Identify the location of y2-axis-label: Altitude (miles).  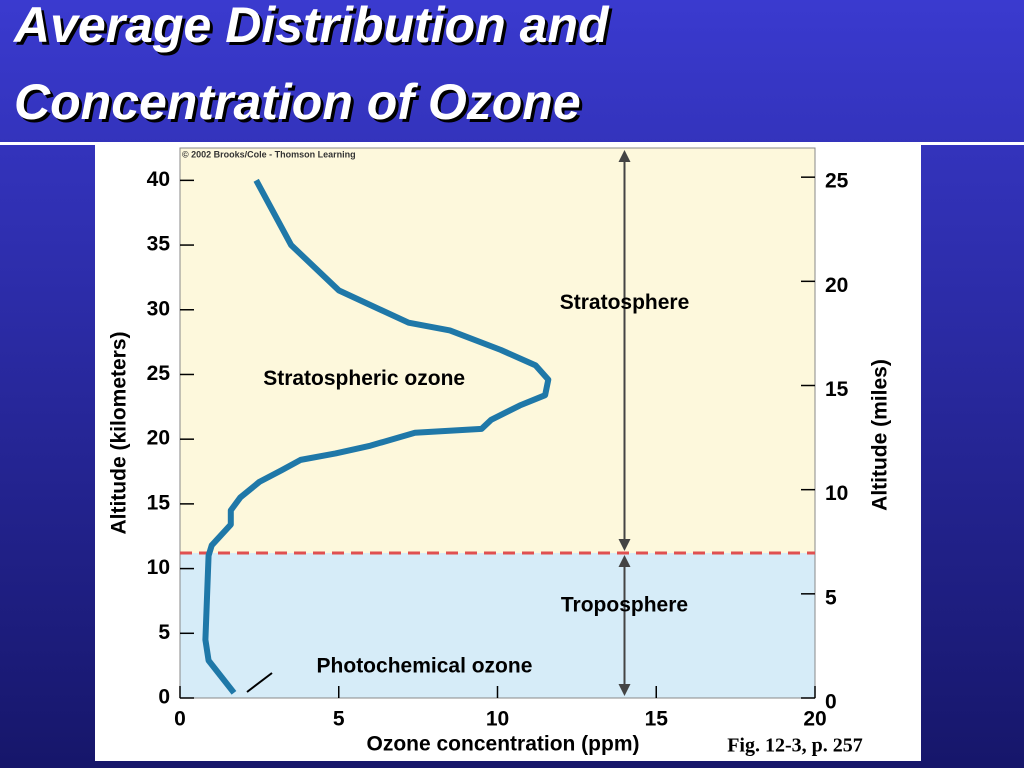
(880, 435).